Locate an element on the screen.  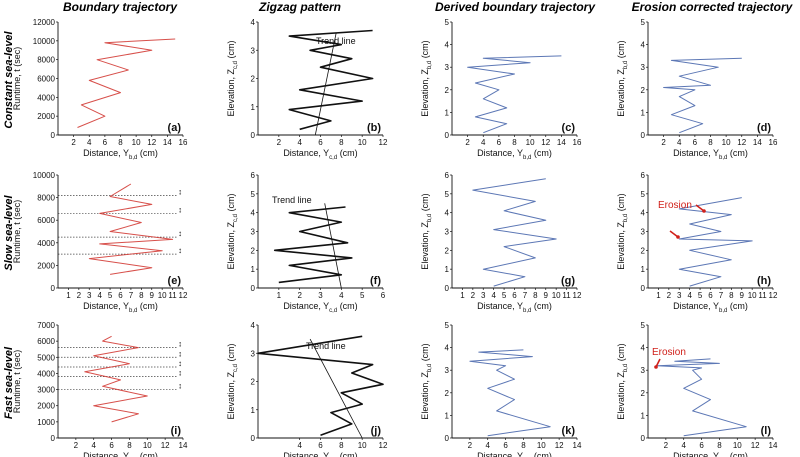
ylabel-g: Elevation, Zb,d (cm) is located at coordinates (426, 231).